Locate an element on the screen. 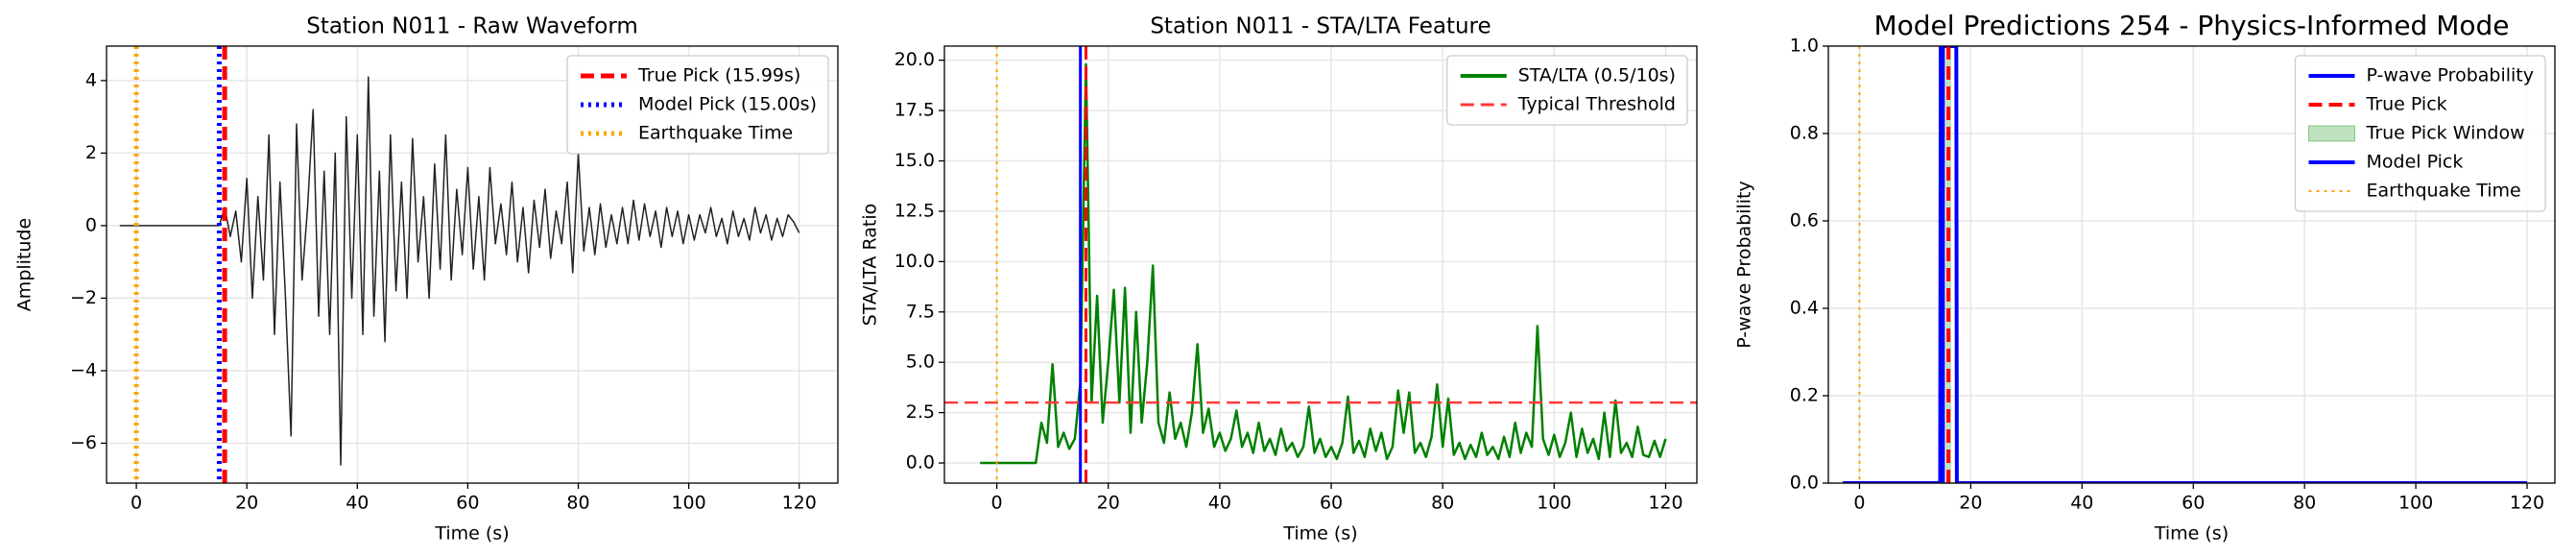  y-tick-label: 17.5 is located at coordinates (914, 110).